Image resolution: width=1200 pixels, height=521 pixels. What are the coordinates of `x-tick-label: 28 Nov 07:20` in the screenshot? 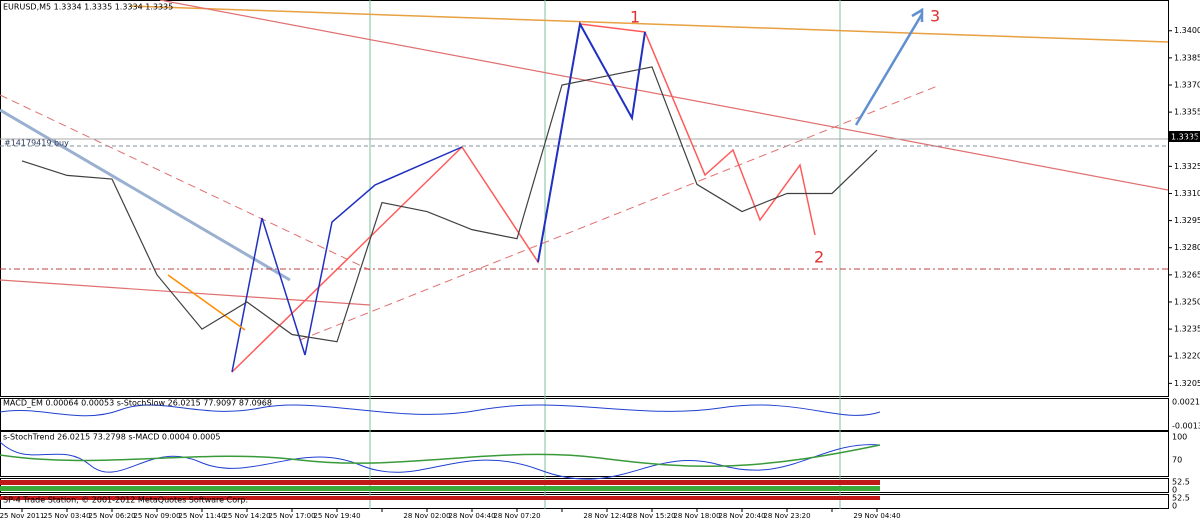 It's located at (516, 516).